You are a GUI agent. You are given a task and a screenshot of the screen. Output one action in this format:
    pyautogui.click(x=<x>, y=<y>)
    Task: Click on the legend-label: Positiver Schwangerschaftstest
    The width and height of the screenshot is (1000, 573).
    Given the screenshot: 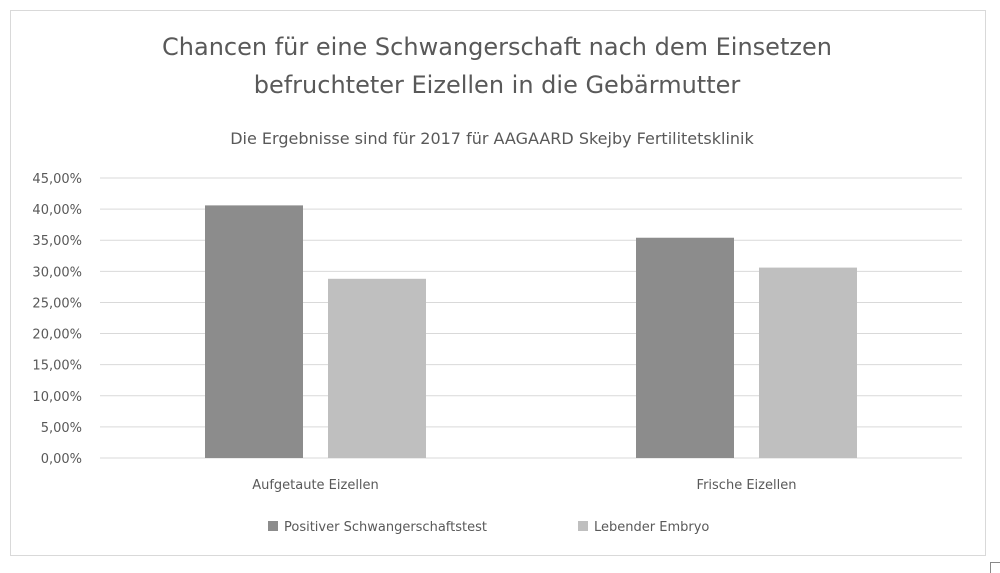 What is the action you would take?
    pyautogui.click(x=385, y=527)
    